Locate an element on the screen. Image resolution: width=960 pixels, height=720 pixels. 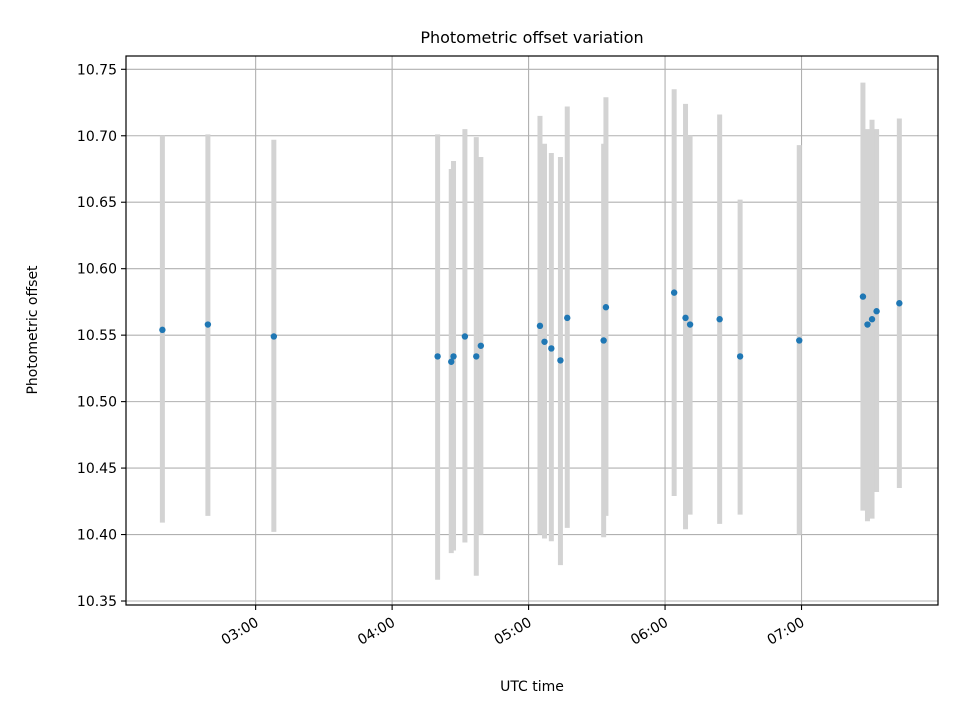
y-tick-label: 10.55 is located at coordinates (97, 336).